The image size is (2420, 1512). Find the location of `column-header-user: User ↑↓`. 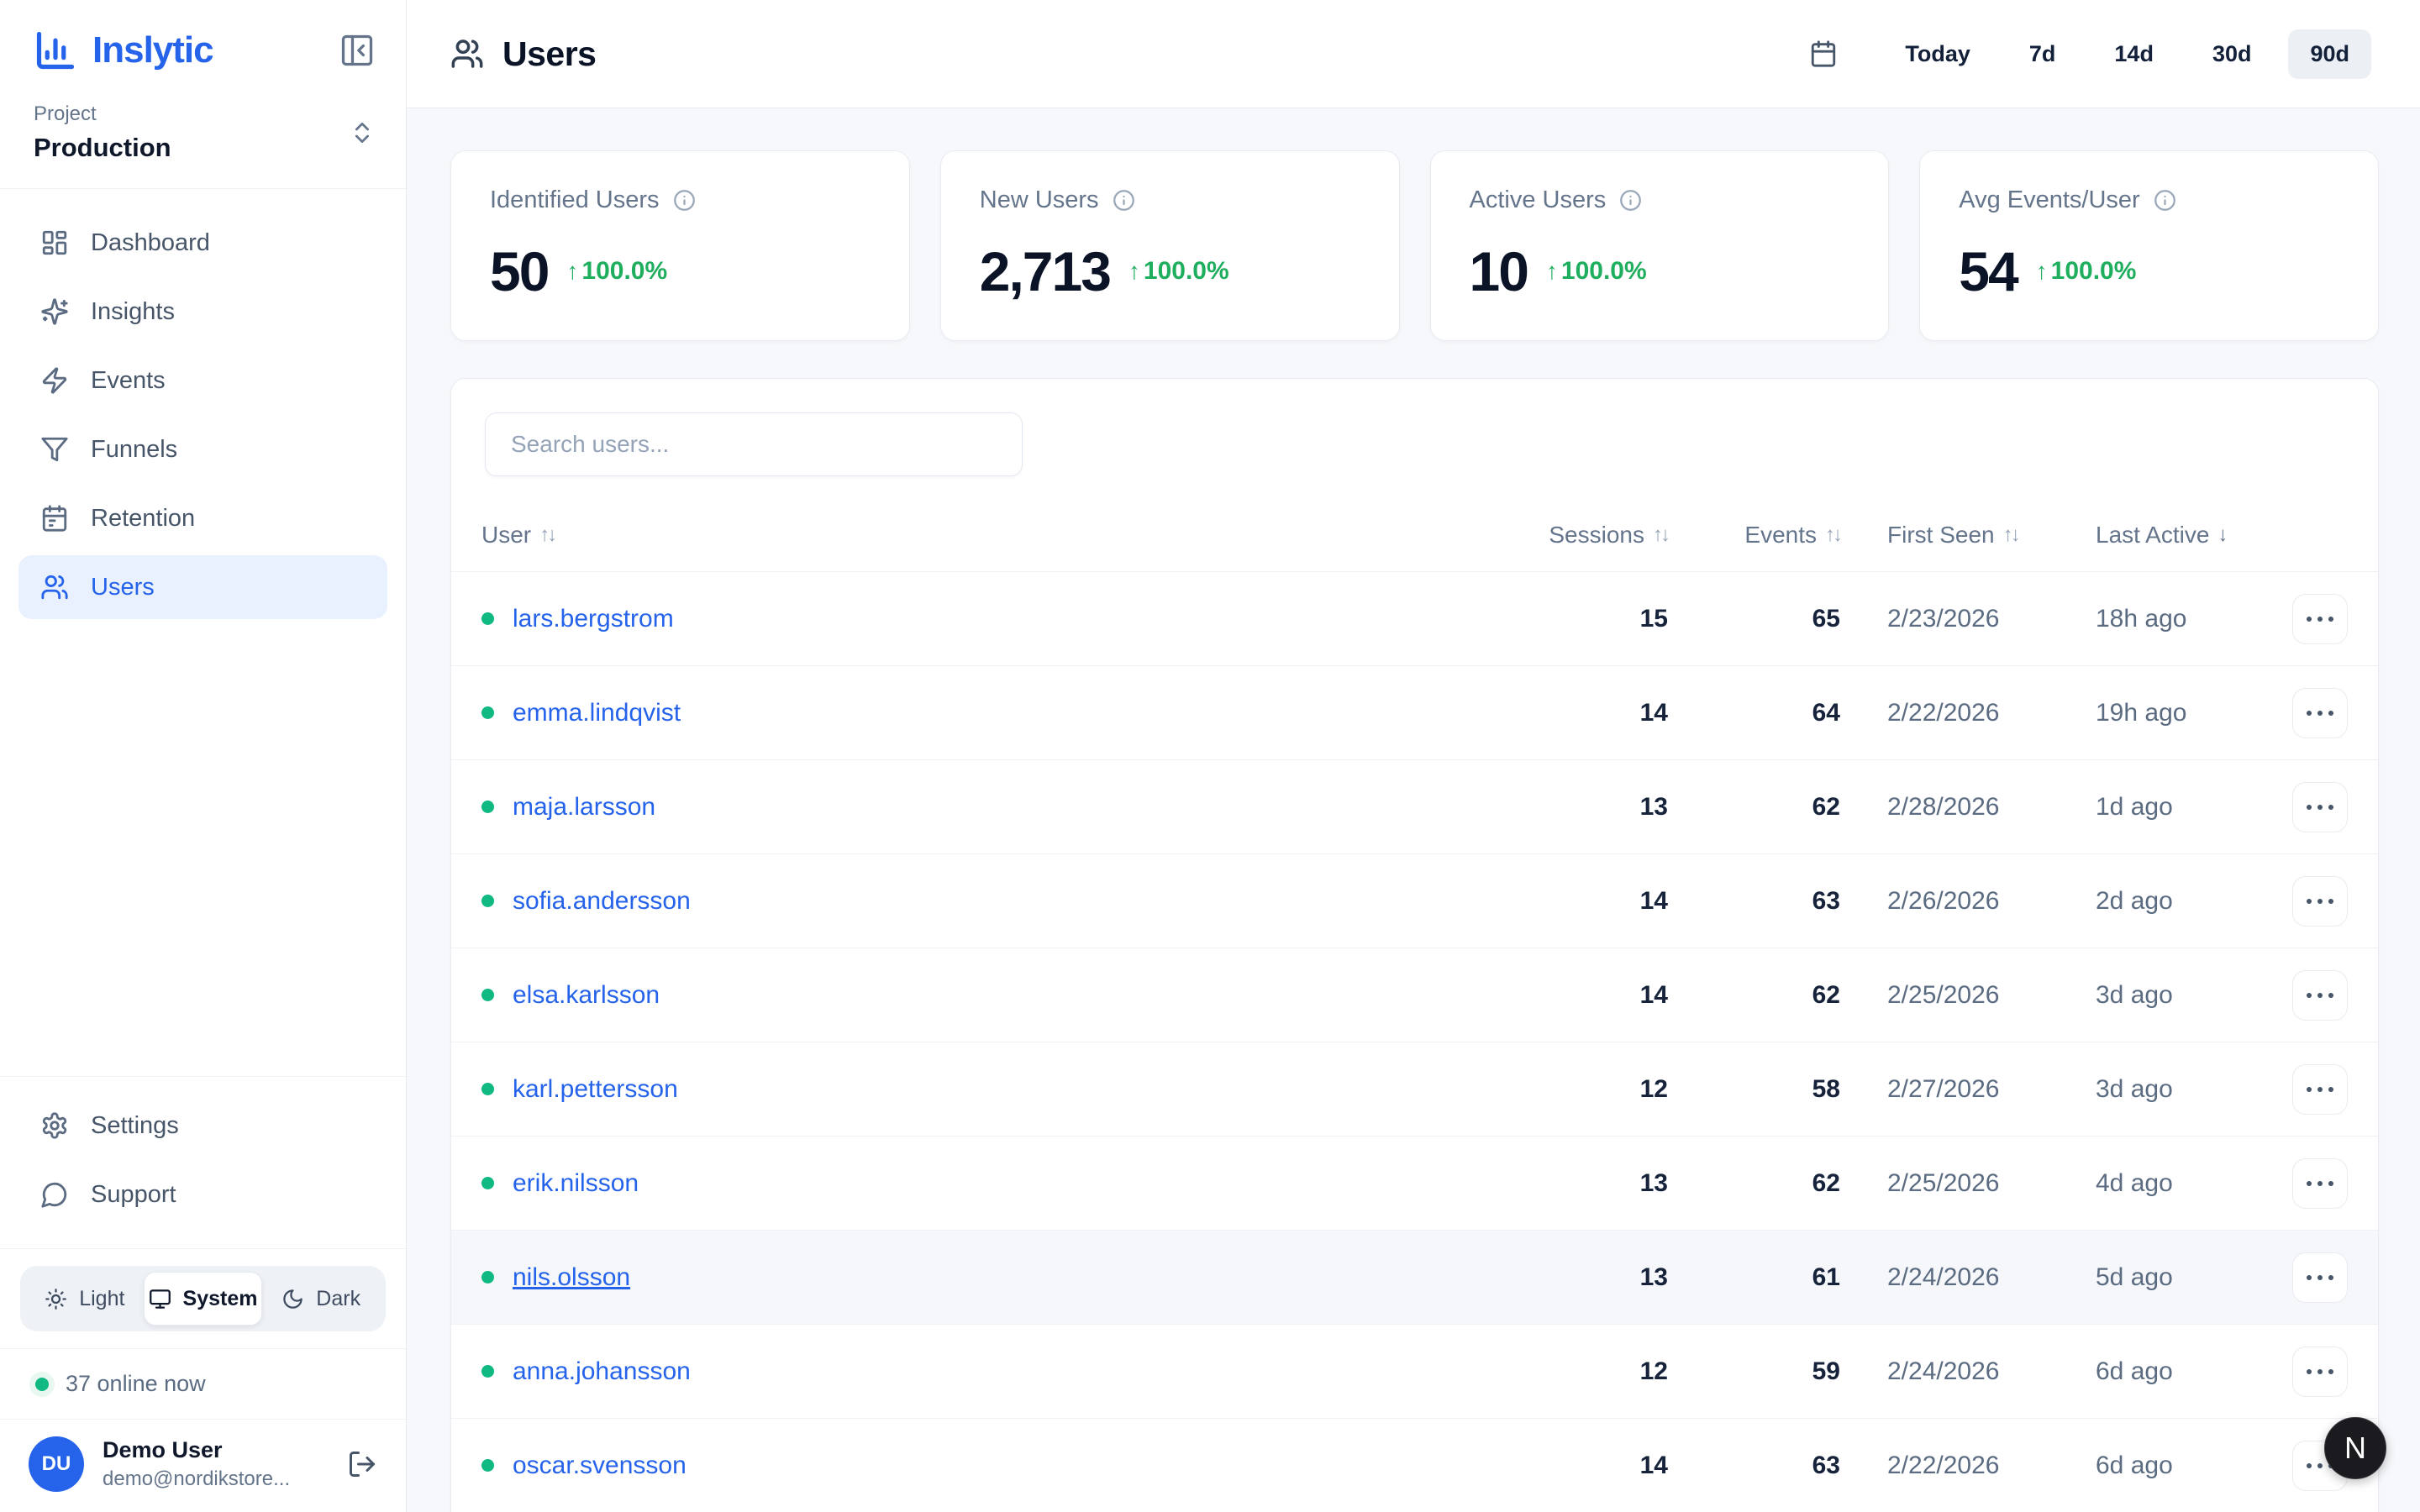

column-header-user: User ↑↓ is located at coordinates (519, 534).